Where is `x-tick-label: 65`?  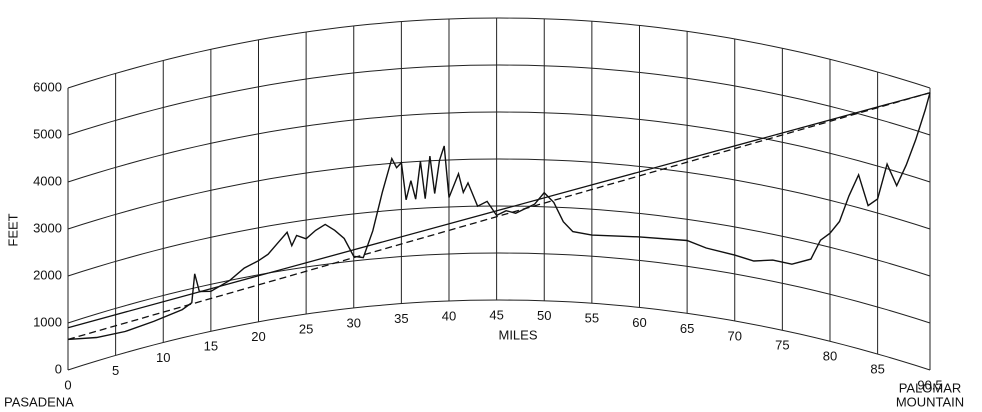
x-tick-label: 65 is located at coordinates (687, 328).